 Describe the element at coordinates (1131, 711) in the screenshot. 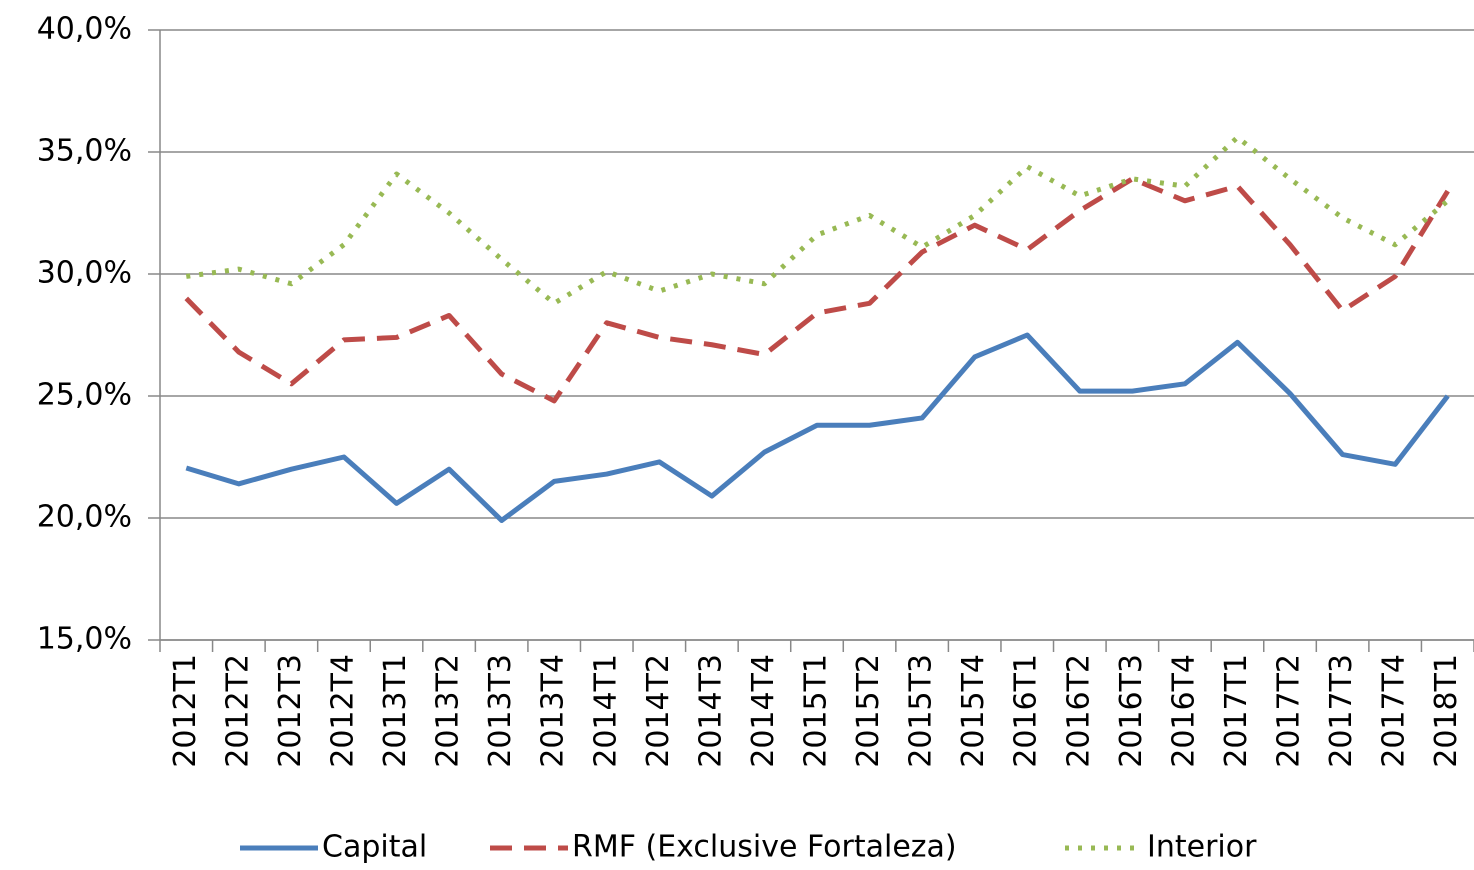

I see `x-tick-label: 2016T3` at that location.